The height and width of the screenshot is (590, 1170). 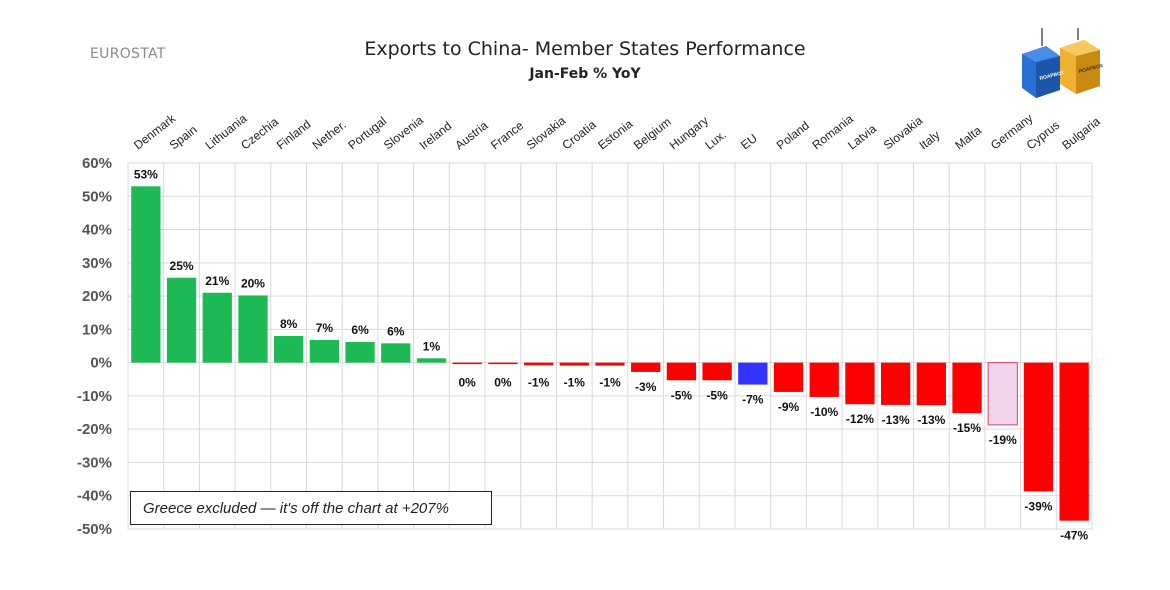 What do you see at coordinates (217, 281) in the screenshot?
I see `data-label: 21%` at bounding box center [217, 281].